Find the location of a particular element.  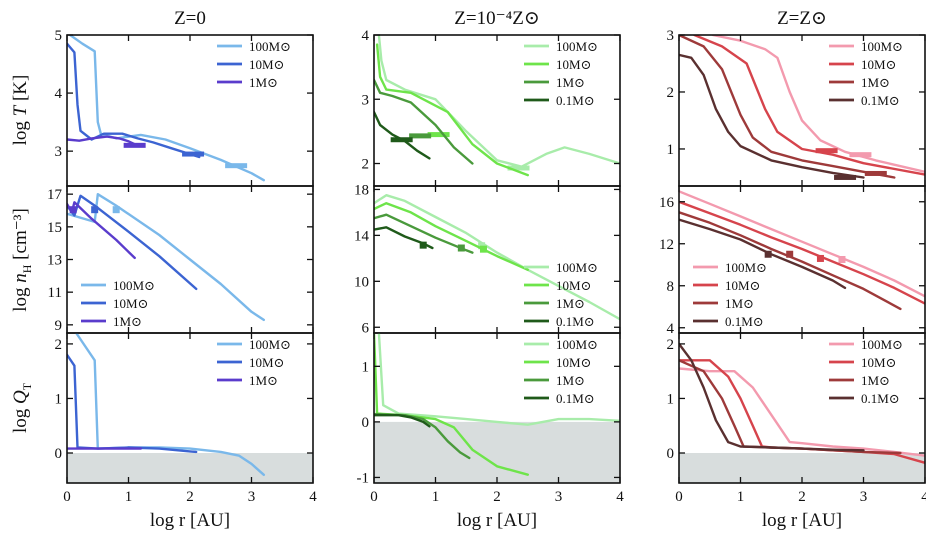

panel-r1c2-series-1-marker is located at coordinates (820, 258).